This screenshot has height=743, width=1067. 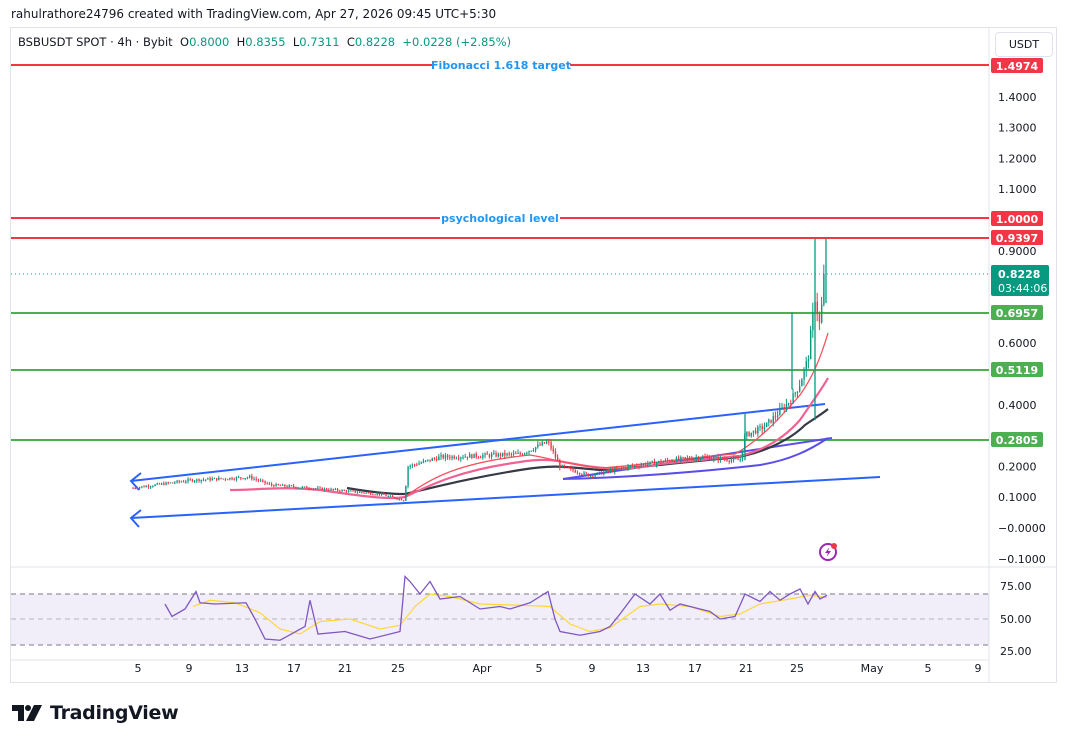 I want to click on high-label: H, so click(x=241, y=42).